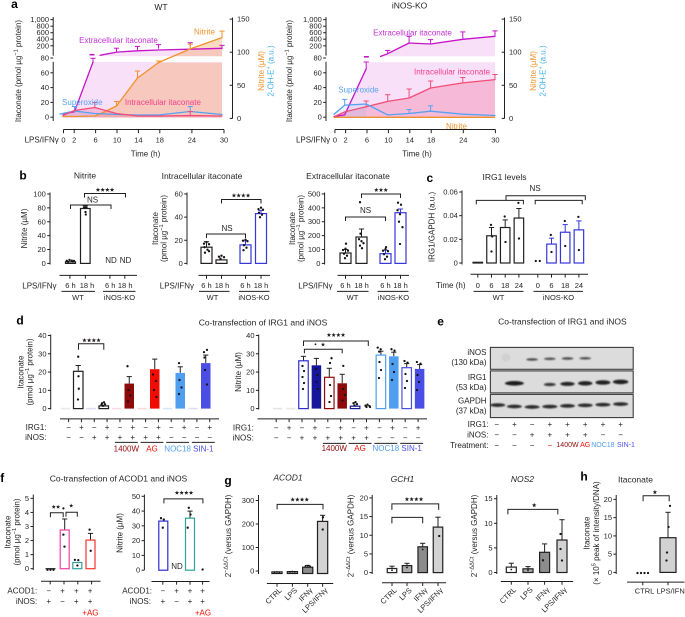 Image resolution: width=685 pixels, height=617 pixels. I want to click on svg-text: 0.06, so click(450, 192).